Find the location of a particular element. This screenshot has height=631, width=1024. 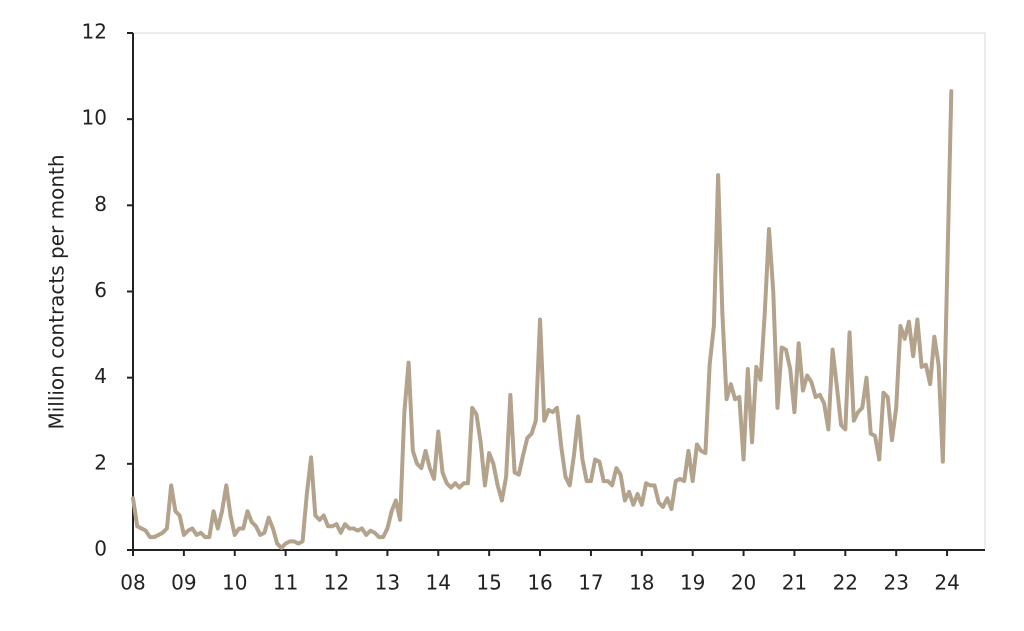

x-tick-label: 16 is located at coordinates (539, 583).